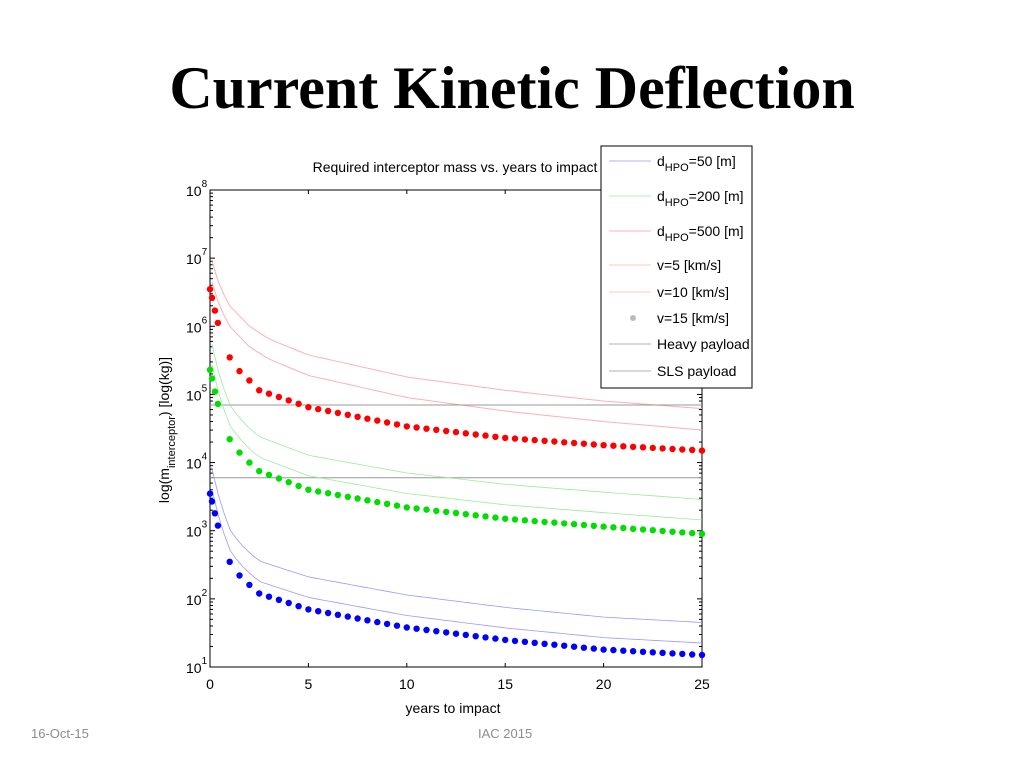 Image resolution: width=1024 pixels, height=768 pixels. What do you see at coordinates (172, 442) in the screenshot?
I see `y-axis-label-sub: interceptor` at bounding box center [172, 442].